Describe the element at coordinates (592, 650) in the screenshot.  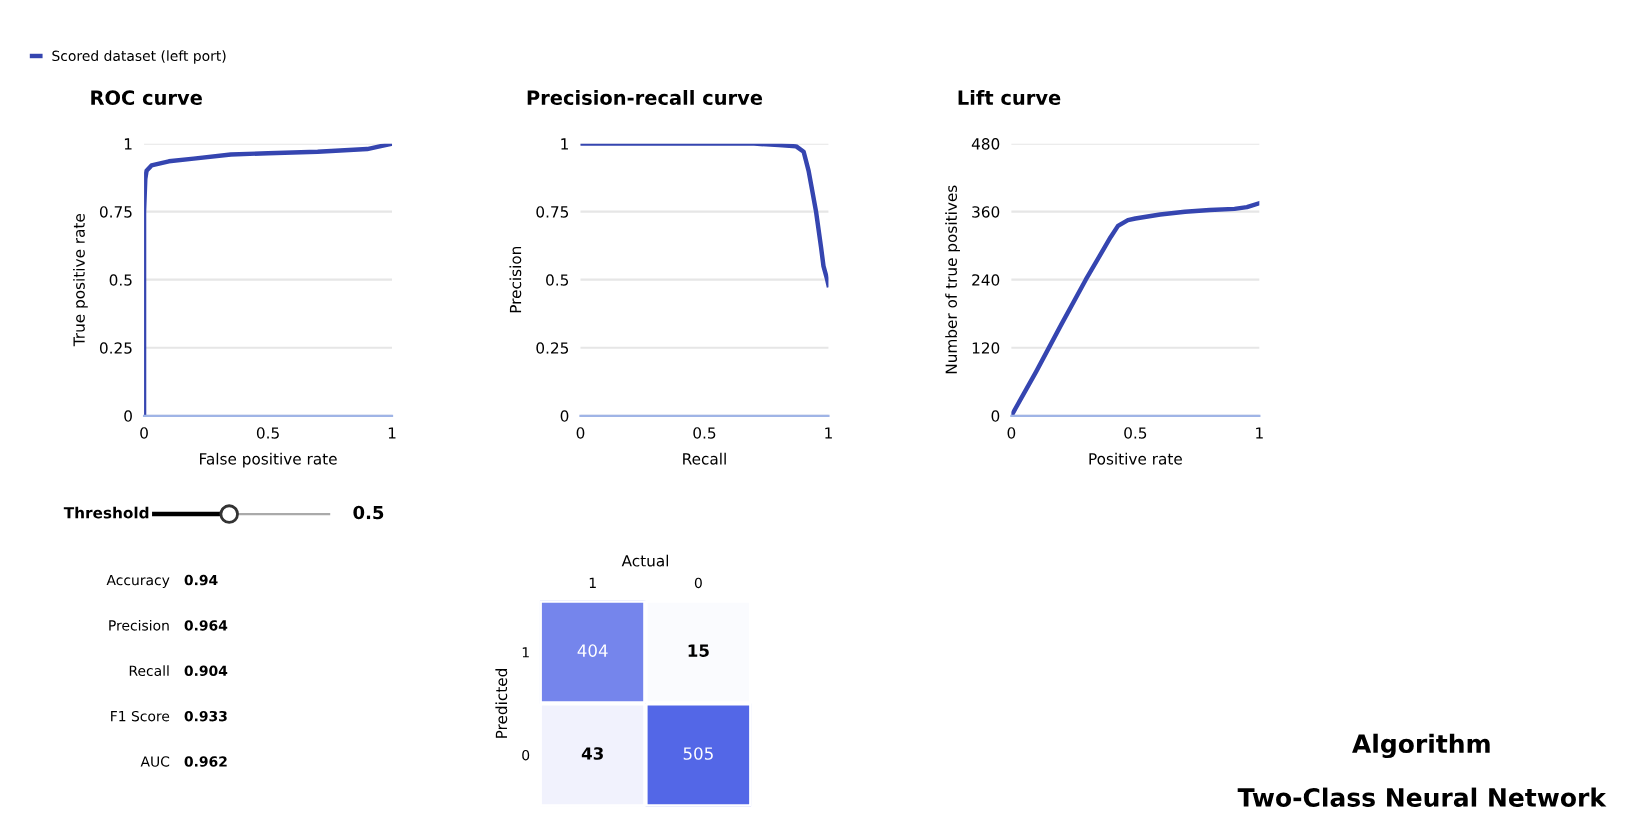
I see `data-label: 404` at that location.